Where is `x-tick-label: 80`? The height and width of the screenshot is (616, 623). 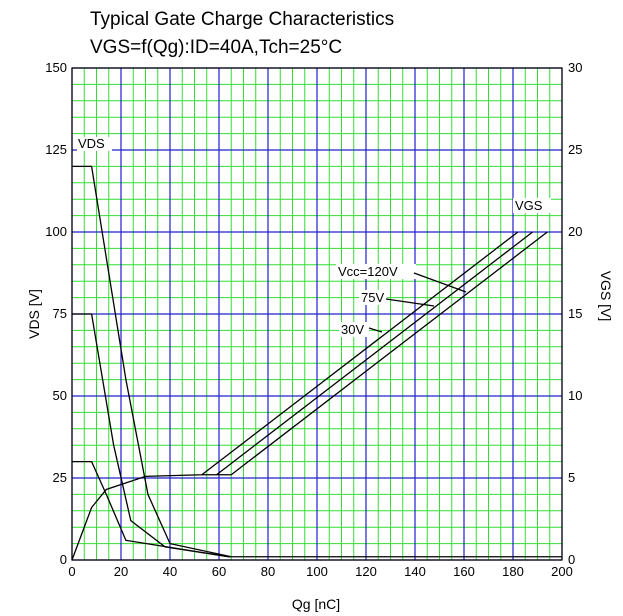
x-tick-label: 80 is located at coordinates (268, 571).